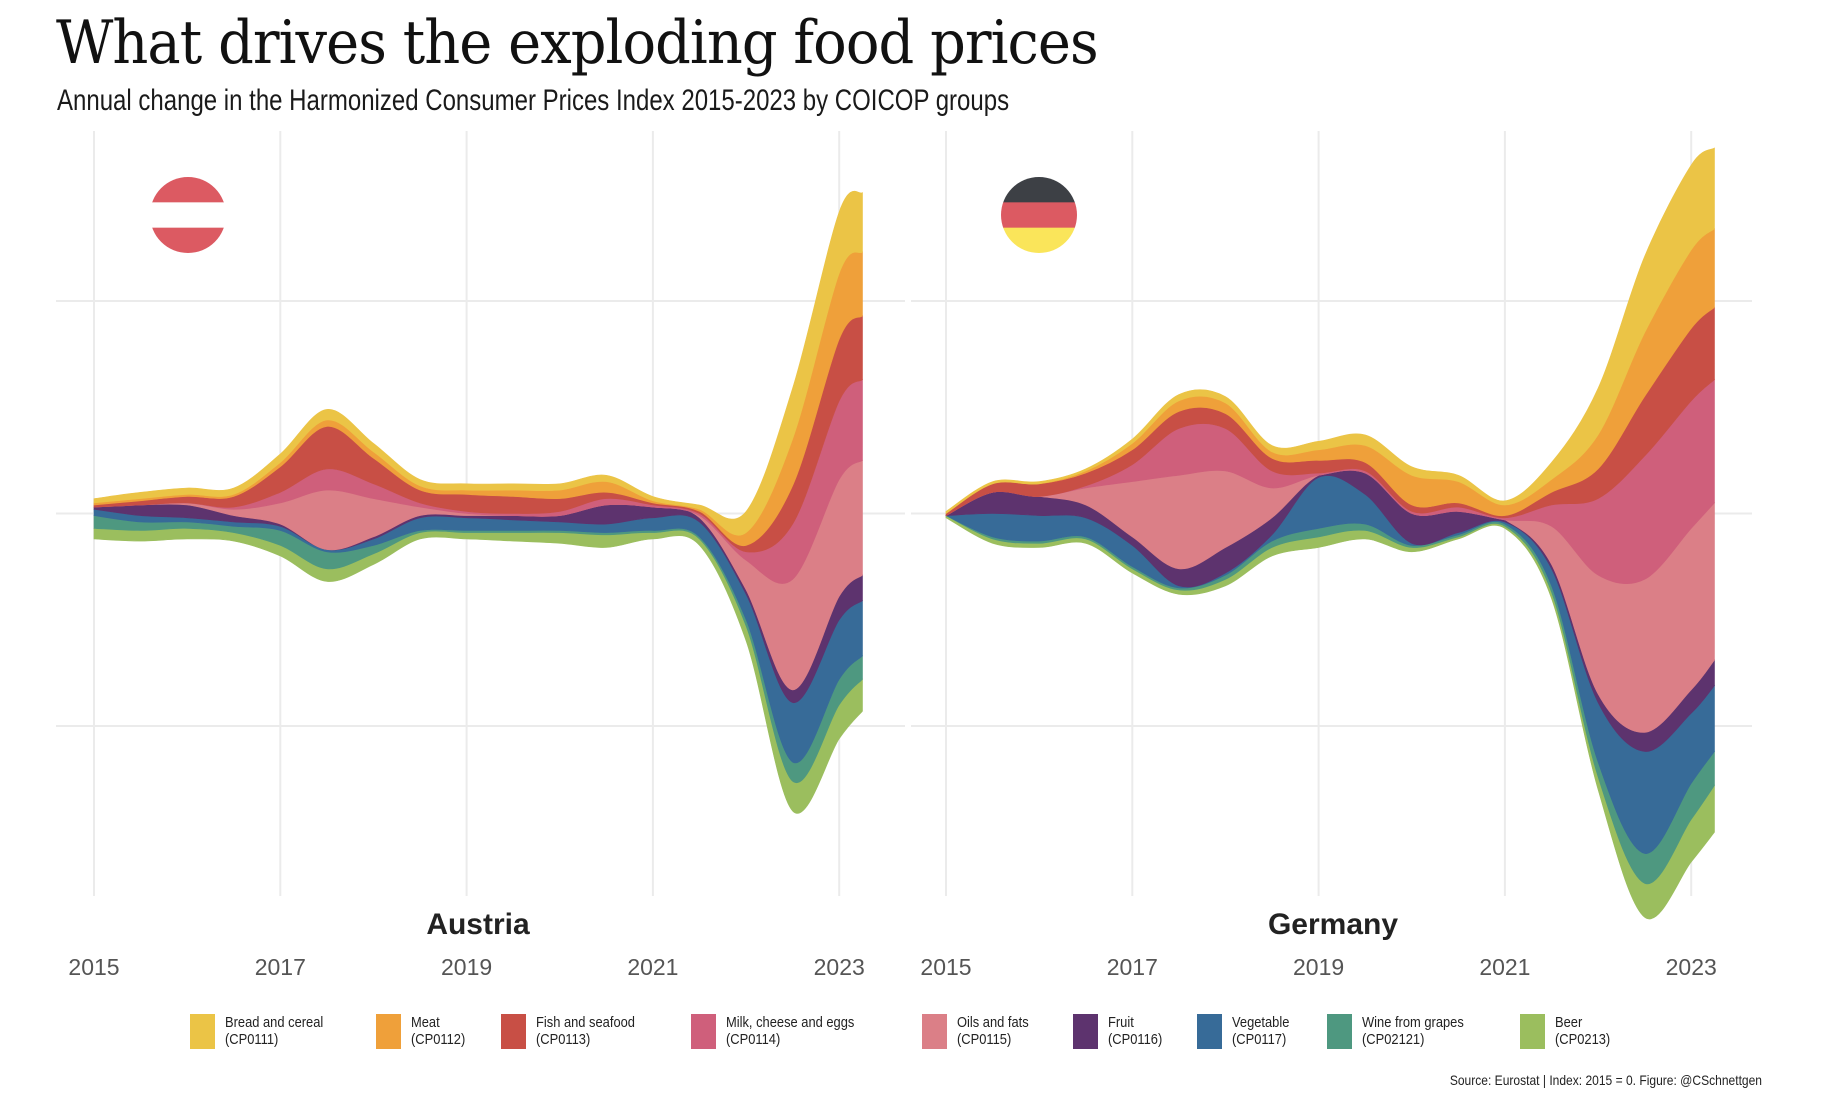  What do you see at coordinates (1209, 1031) in the screenshot?
I see `legend-key-vegetable` at bounding box center [1209, 1031].